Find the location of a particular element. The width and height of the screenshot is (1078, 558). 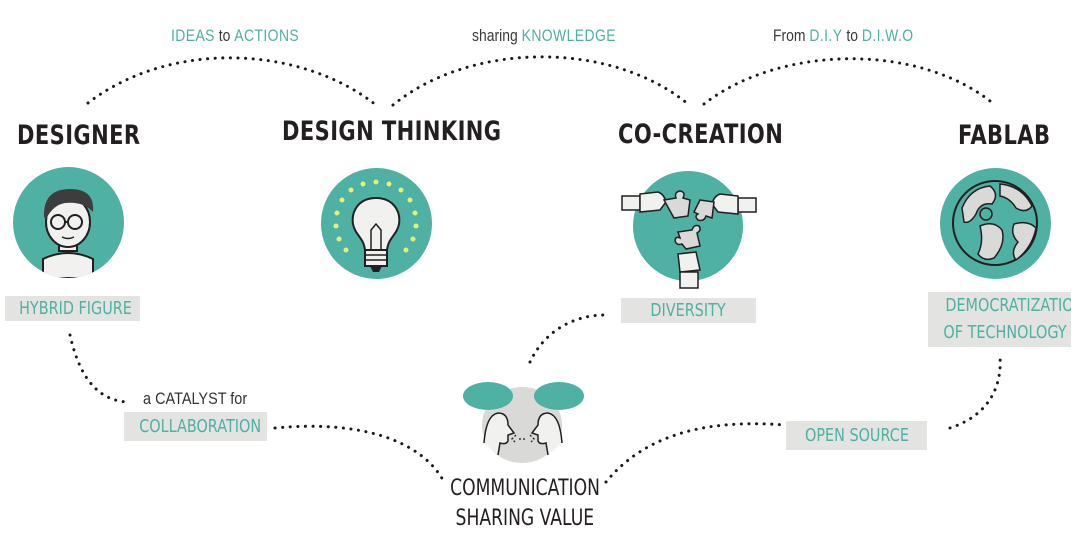

hybrid-figure-text: HYBRID FIGURE is located at coordinates (75, 308).